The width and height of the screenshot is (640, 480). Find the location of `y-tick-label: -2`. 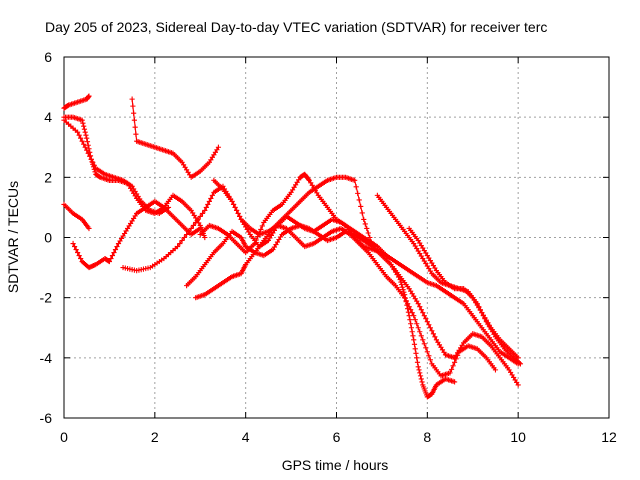

y-tick-label: -2 is located at coordinates (46, 298).